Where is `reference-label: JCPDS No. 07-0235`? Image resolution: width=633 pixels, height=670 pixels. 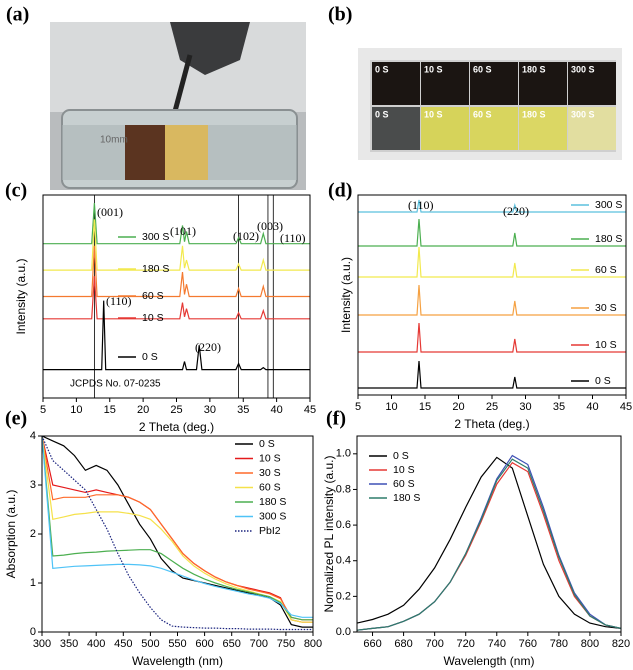
reference-label: JCPDS No. 07-0235 is located at coordinates (115, 384).